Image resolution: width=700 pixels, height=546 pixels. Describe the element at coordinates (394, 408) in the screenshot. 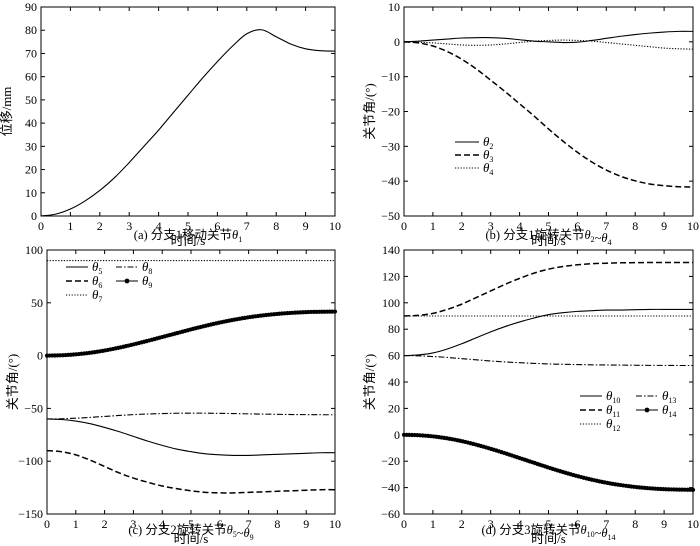

I see `y-tick-label: 20` at that location.